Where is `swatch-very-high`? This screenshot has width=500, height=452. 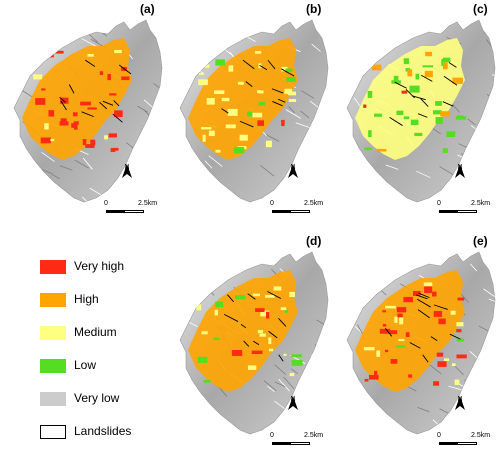 swatch-very-high is located at coordinates (53, 267).